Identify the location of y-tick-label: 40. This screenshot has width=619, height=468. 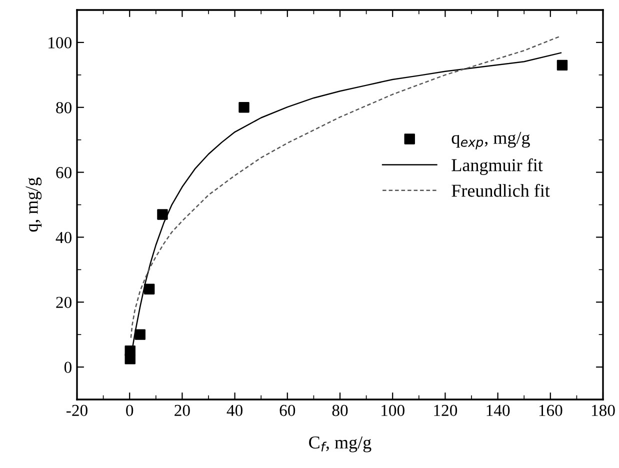
(64, 238).